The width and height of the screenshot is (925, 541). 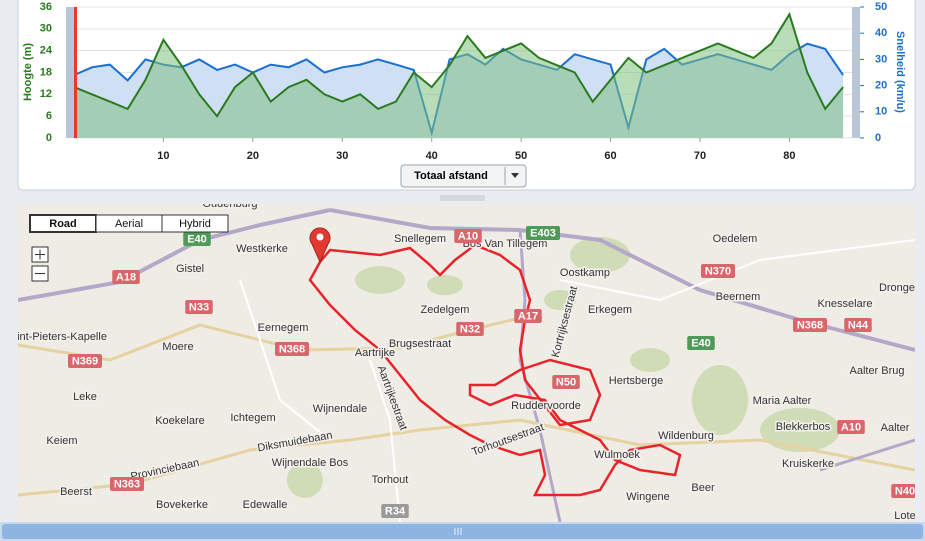 What do you see at coordinates (265, 505) in the screenshot?
I see `place-label: Edewalle` at bounding box center [265, 505].